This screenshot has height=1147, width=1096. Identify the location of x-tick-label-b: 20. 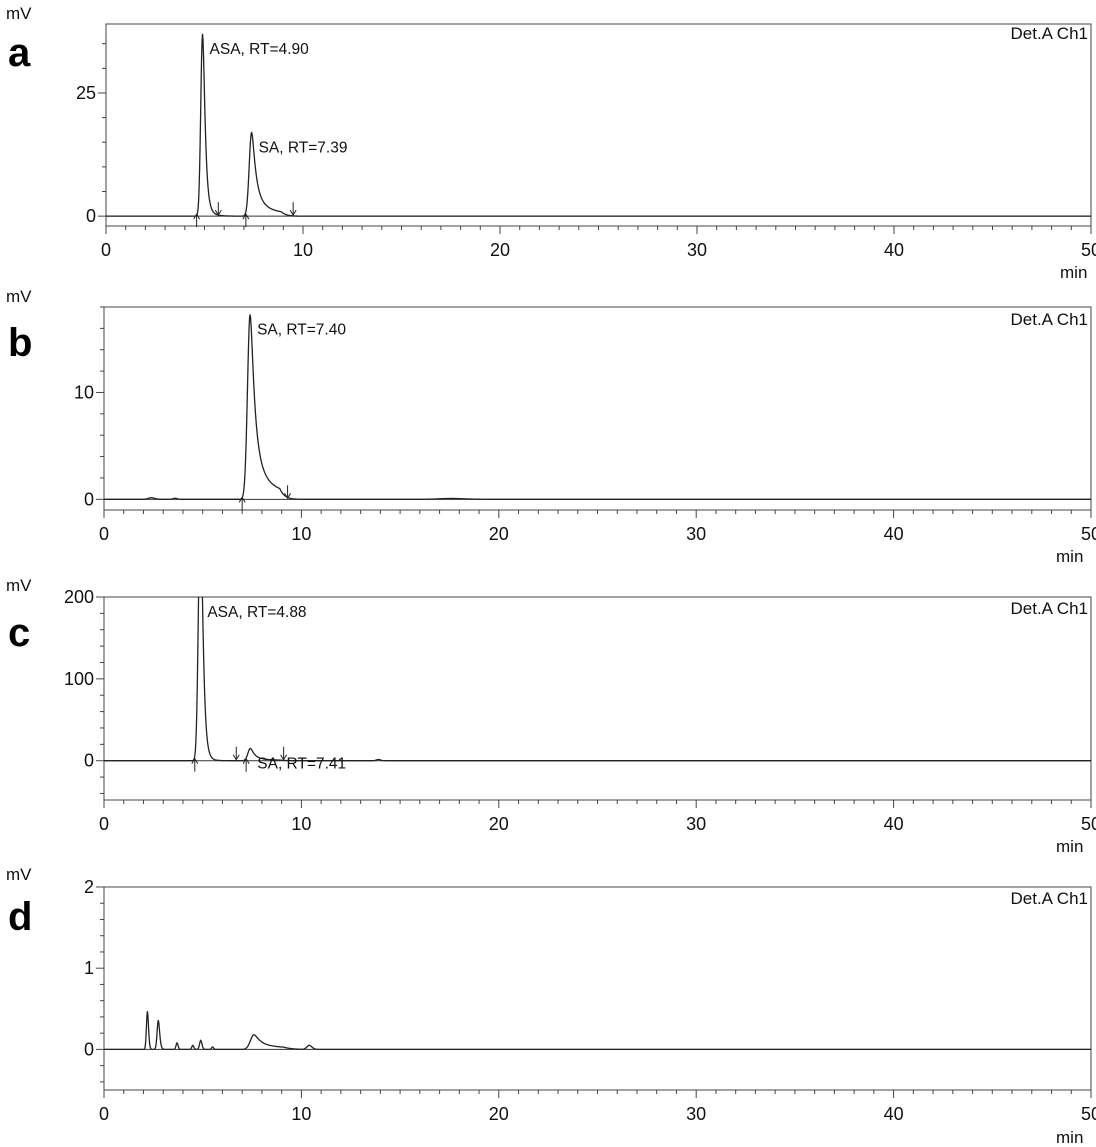
(499, 534).